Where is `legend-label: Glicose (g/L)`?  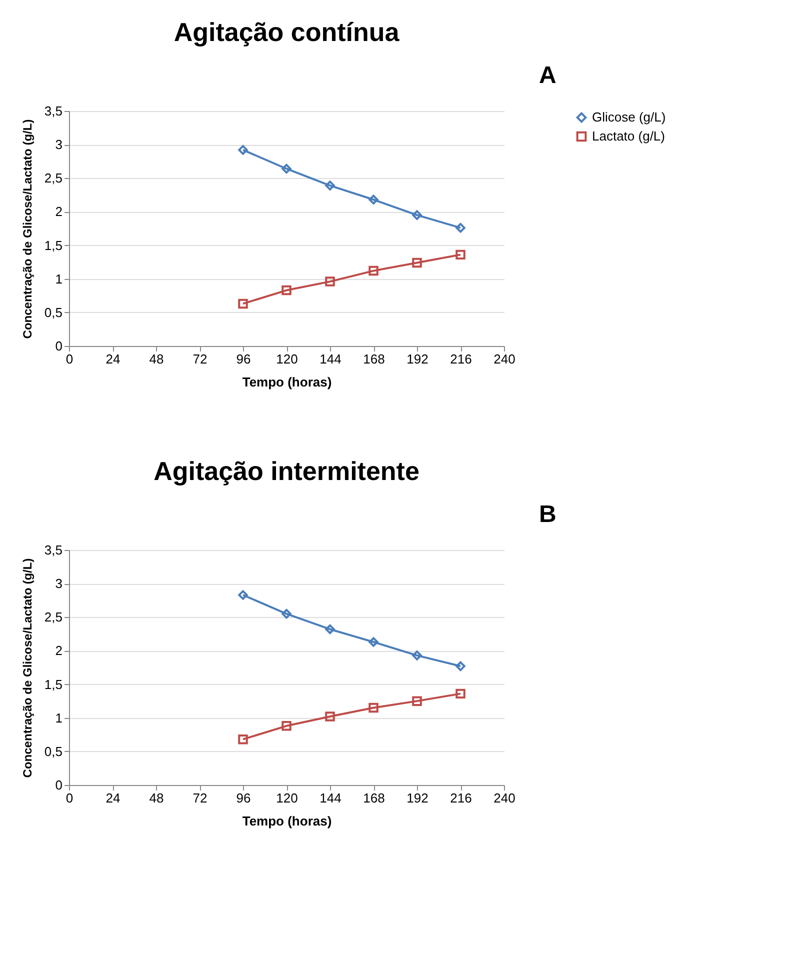
legend-label: Glicose (g/L) is located at coordinates (629, 117).